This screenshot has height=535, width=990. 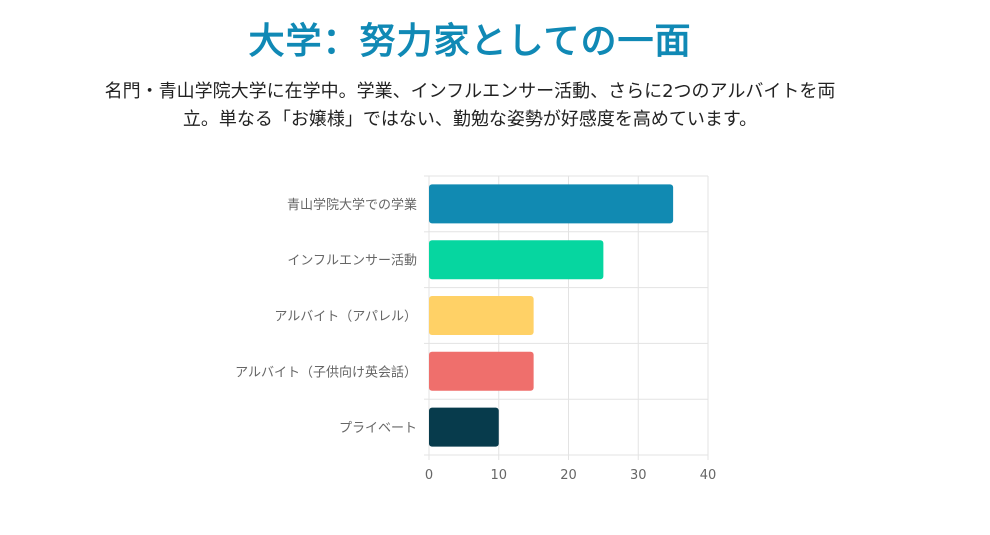 I want to click on category-label: アルバイト（子供向け英会話）, so click(x=326, y=372).